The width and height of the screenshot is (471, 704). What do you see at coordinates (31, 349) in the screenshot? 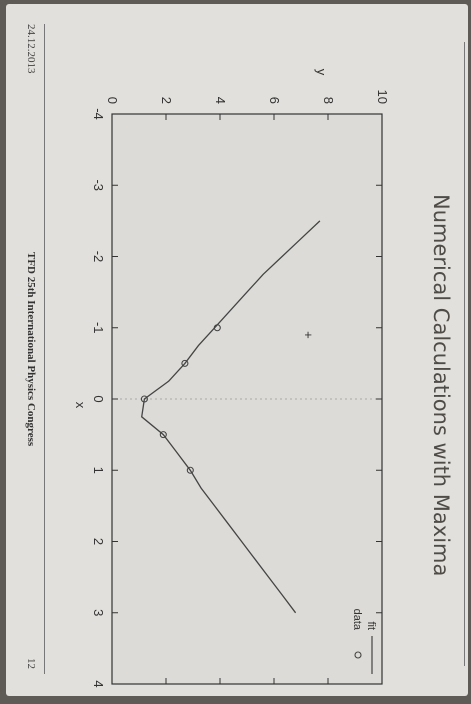
I see `footer-conference: TFD 25th International Physics Congress` at bounding box center [31, 349].